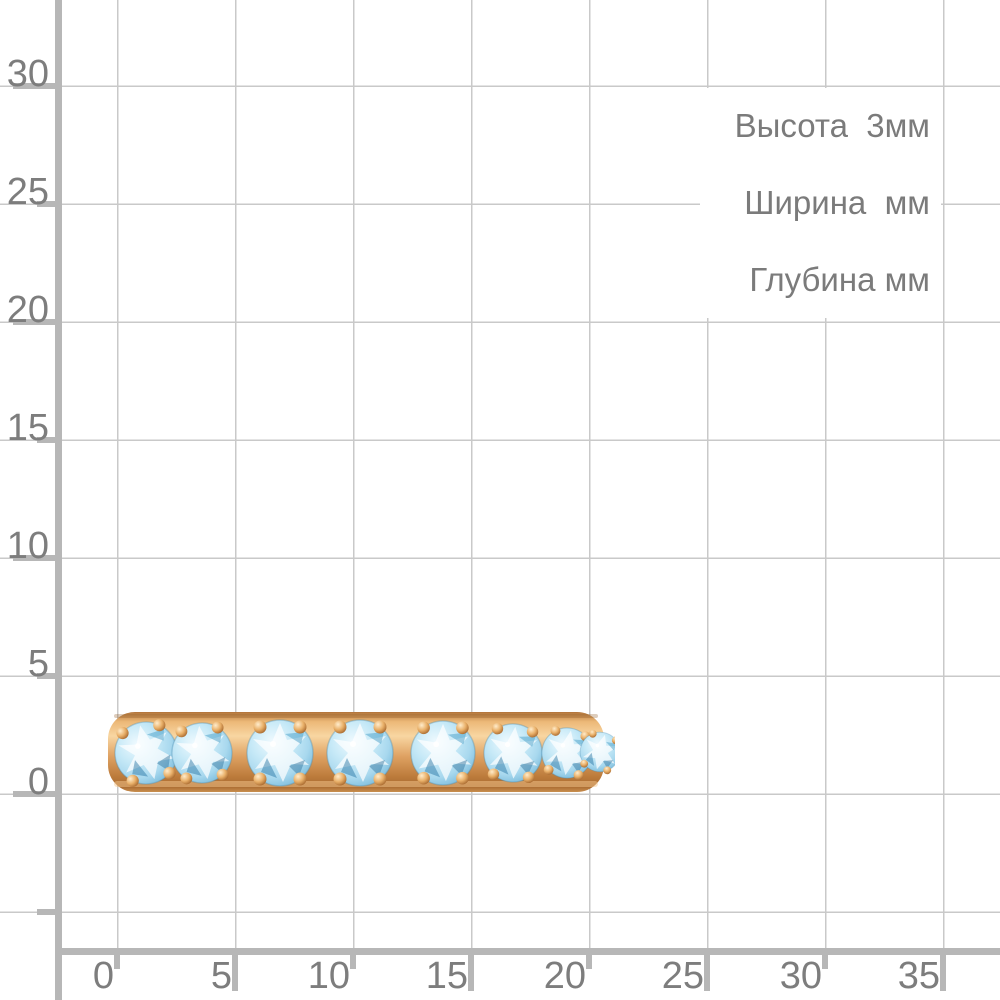  Describe the element at coordinates (800, 976) in the screenshot. I see `x-axis-label-30: 30` at that location.